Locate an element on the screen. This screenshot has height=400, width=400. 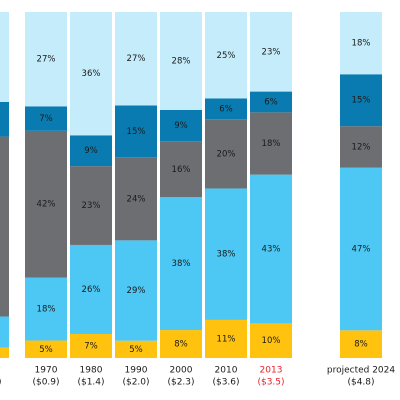
x-tick-label-2000: 2000 is located at coordinates (181, 371).